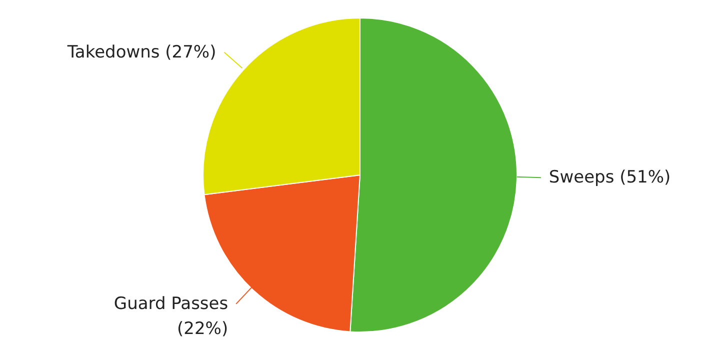 The width and height of the screenshot is (720, 350). What do you see at coordinates (202, 328) in the screenshot?
I see `data-label: (22%)` at bounding box center [202, 328].